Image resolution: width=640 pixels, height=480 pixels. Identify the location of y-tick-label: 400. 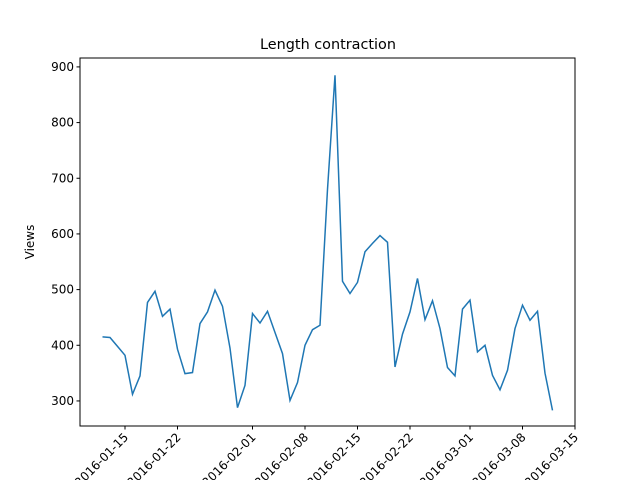
(62, 345).